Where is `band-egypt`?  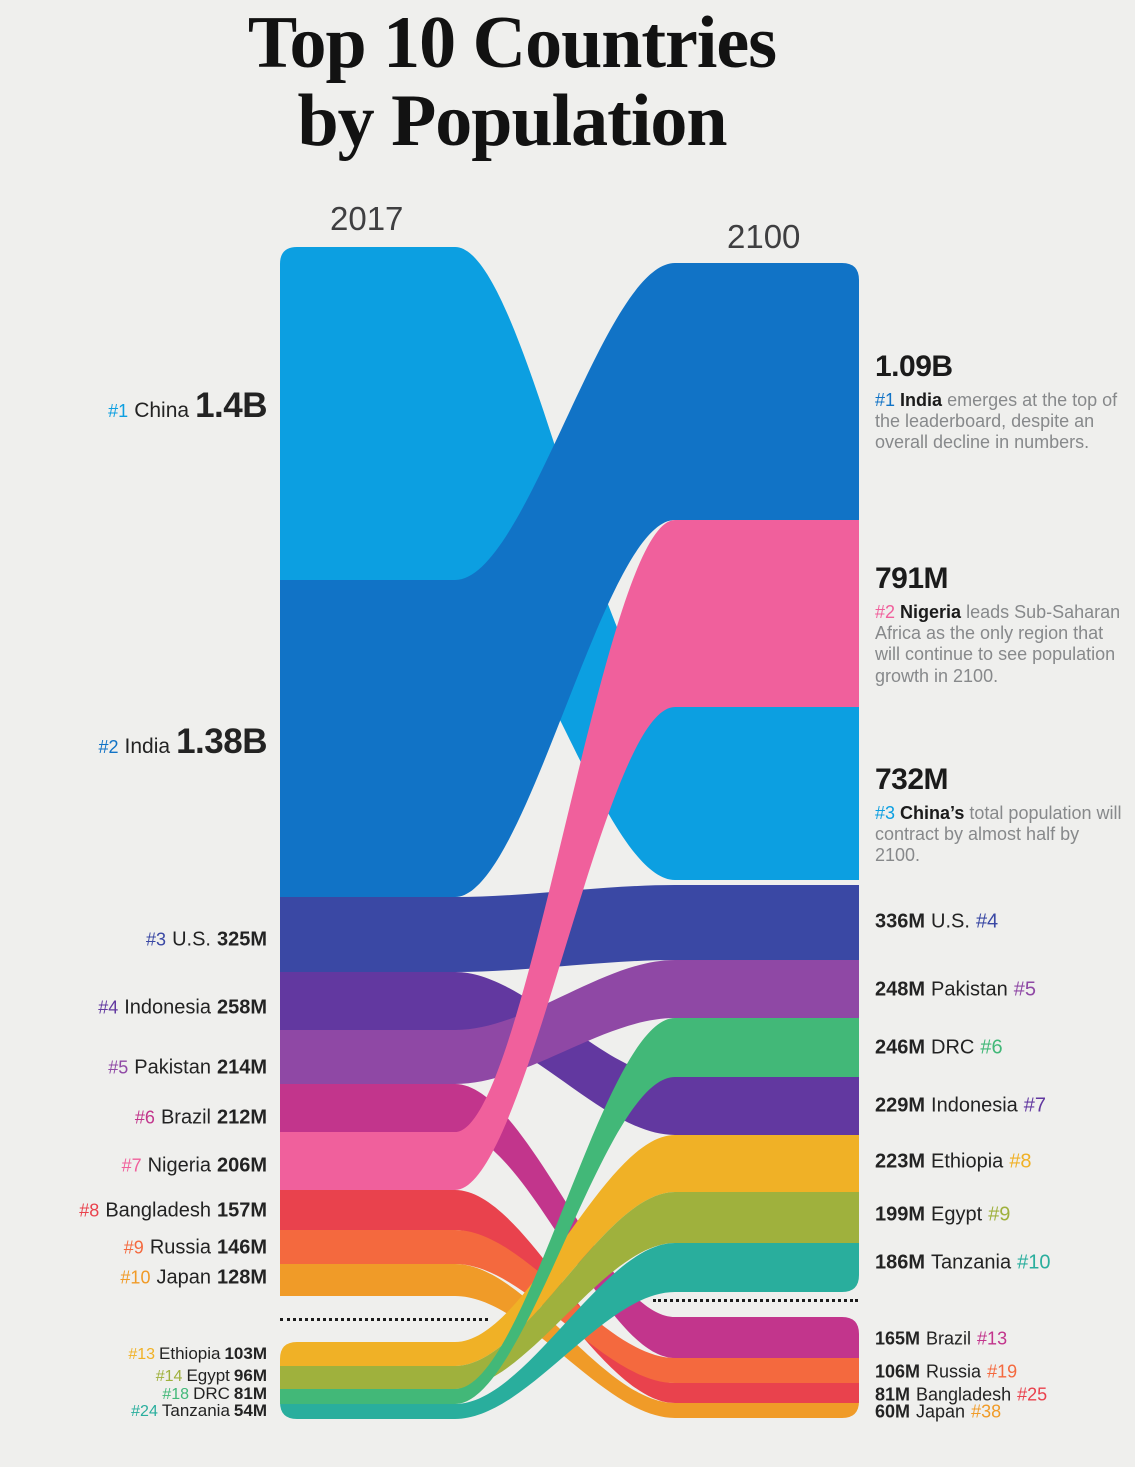 band-egypt is located at coordinates (569, 1290).